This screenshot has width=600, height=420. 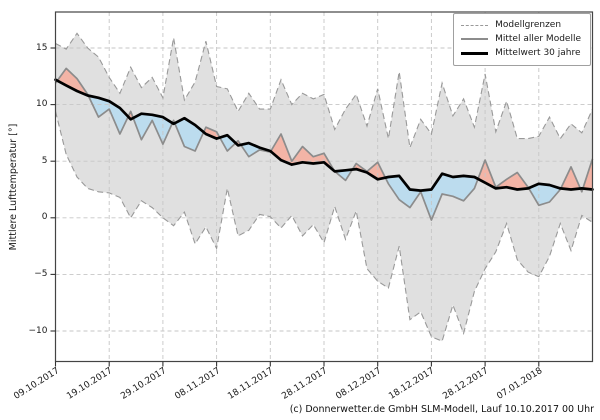 I want to click on gray-line-sample-icon, so click(x=475, y=39).